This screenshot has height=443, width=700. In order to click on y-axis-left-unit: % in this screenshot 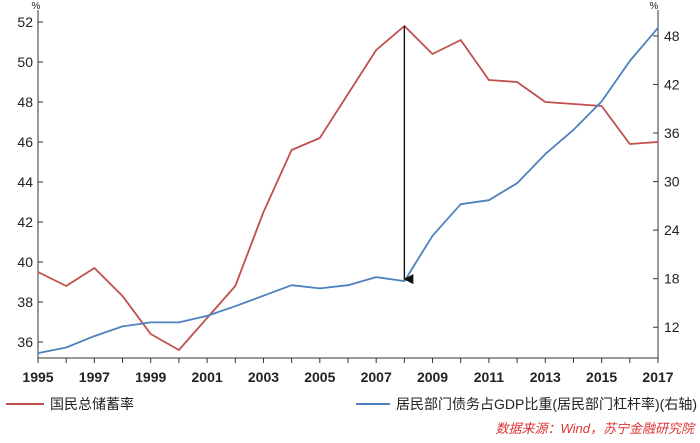, I will do `click(36, 6)`.